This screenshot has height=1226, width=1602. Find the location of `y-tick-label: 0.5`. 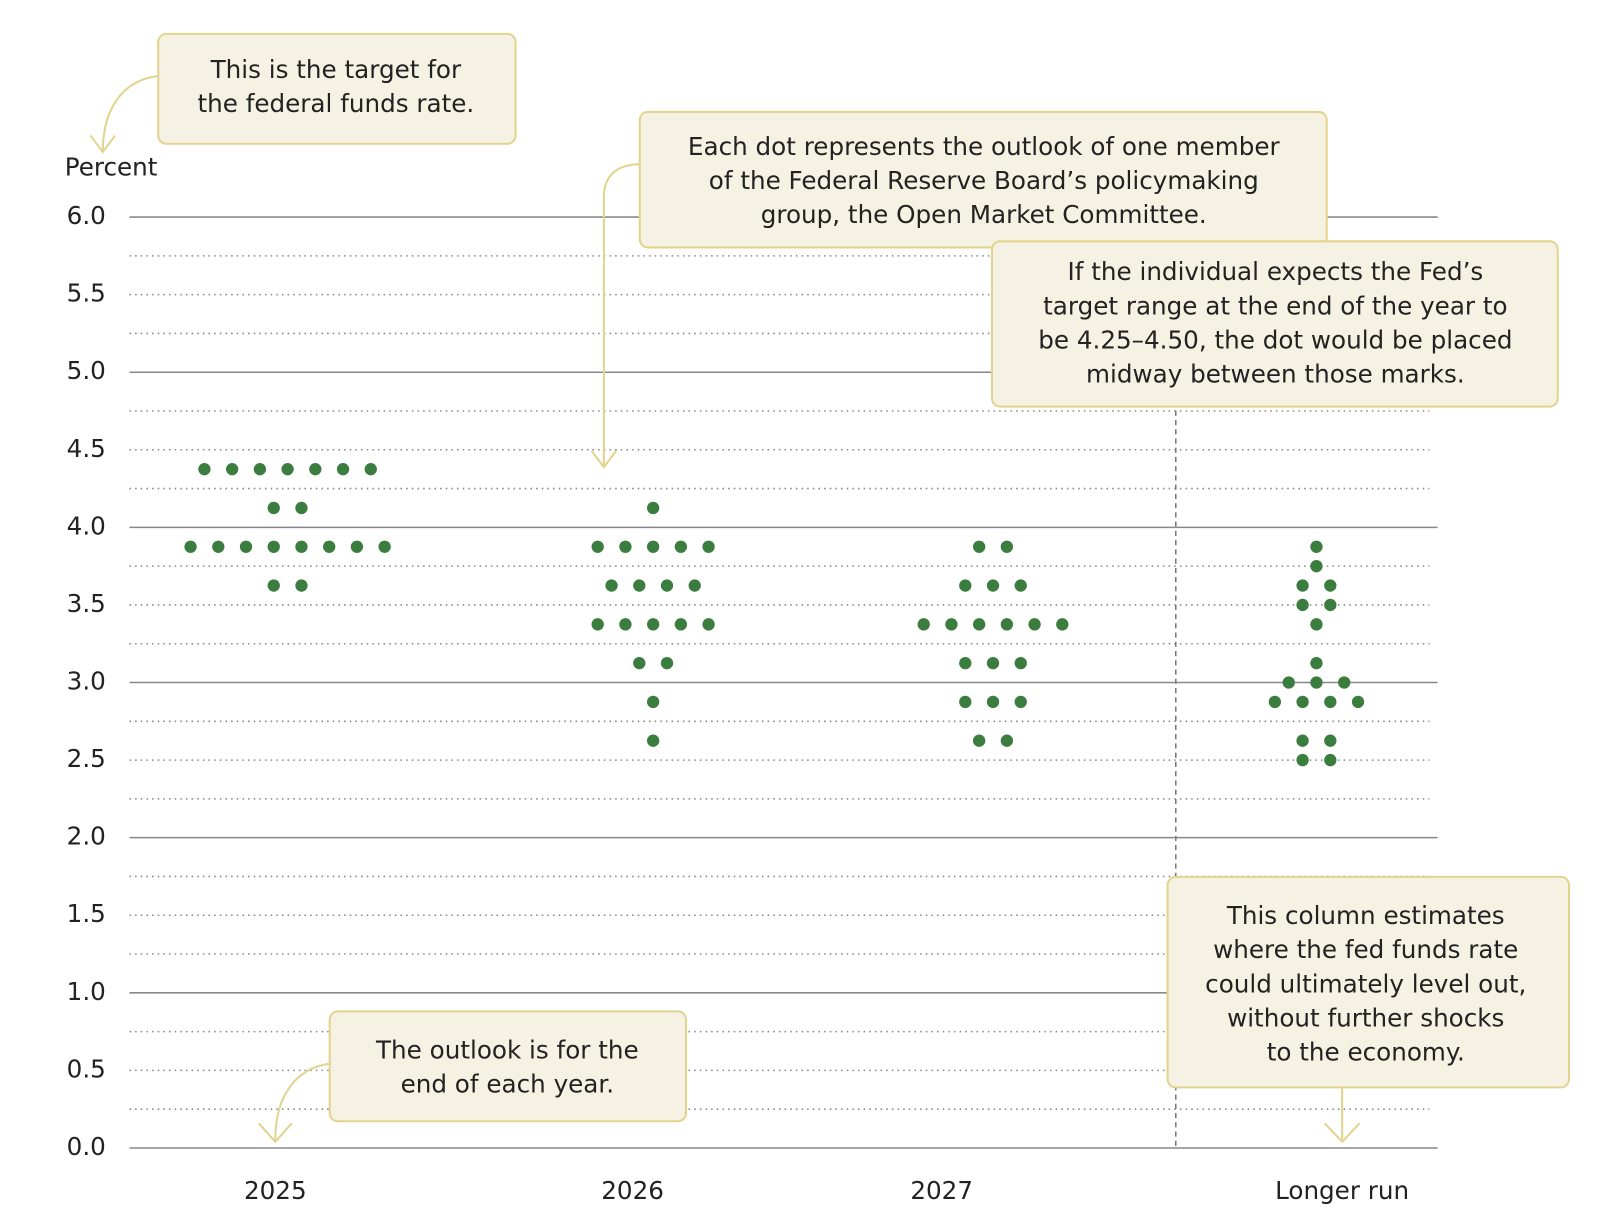

y-tick-label: 0.5 is located at coordinates (86, 1068).